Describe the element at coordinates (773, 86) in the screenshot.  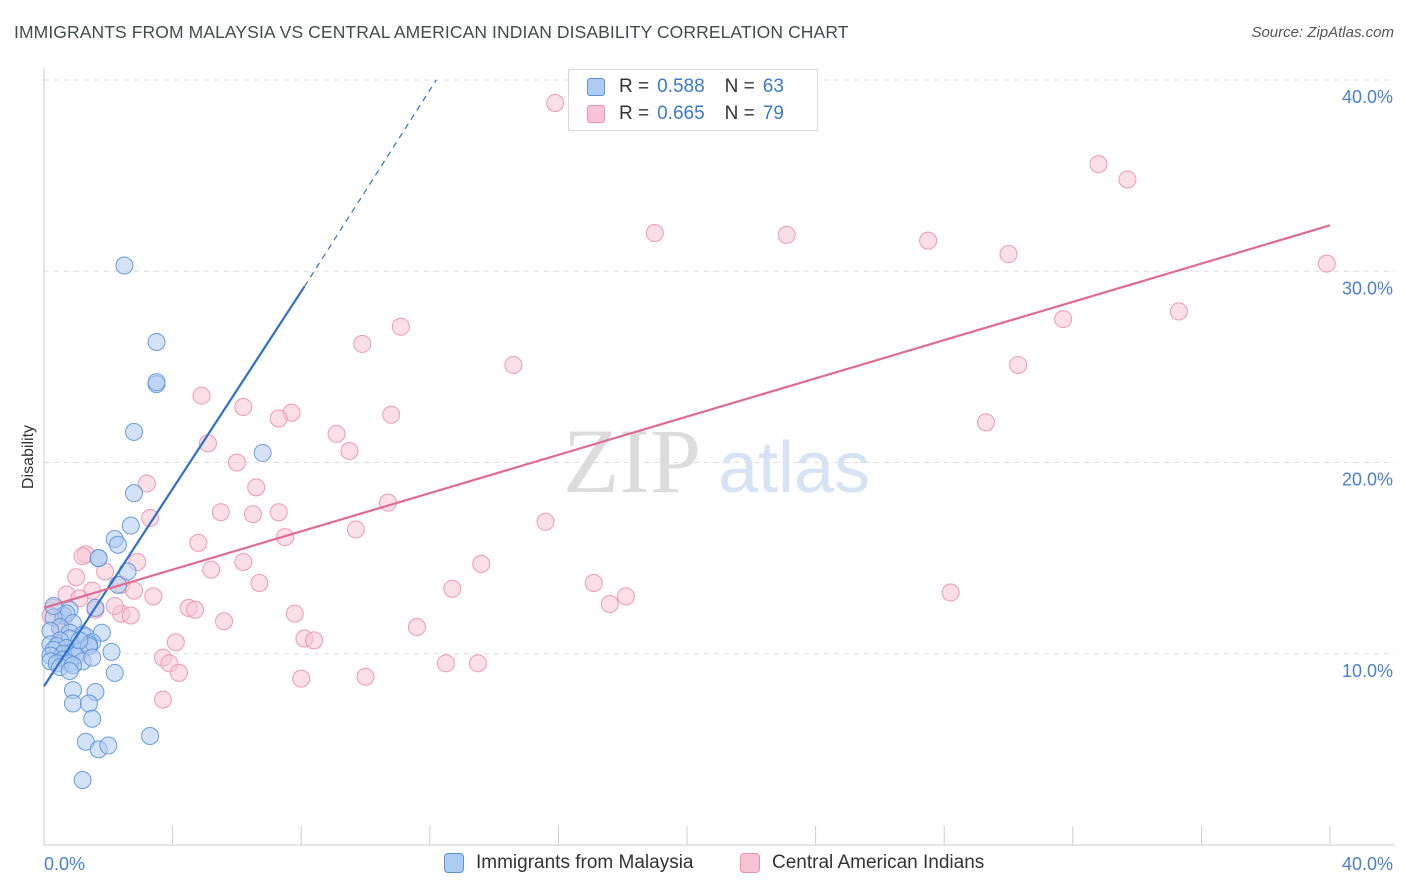
I see `legend-n-value: 63` at that location.